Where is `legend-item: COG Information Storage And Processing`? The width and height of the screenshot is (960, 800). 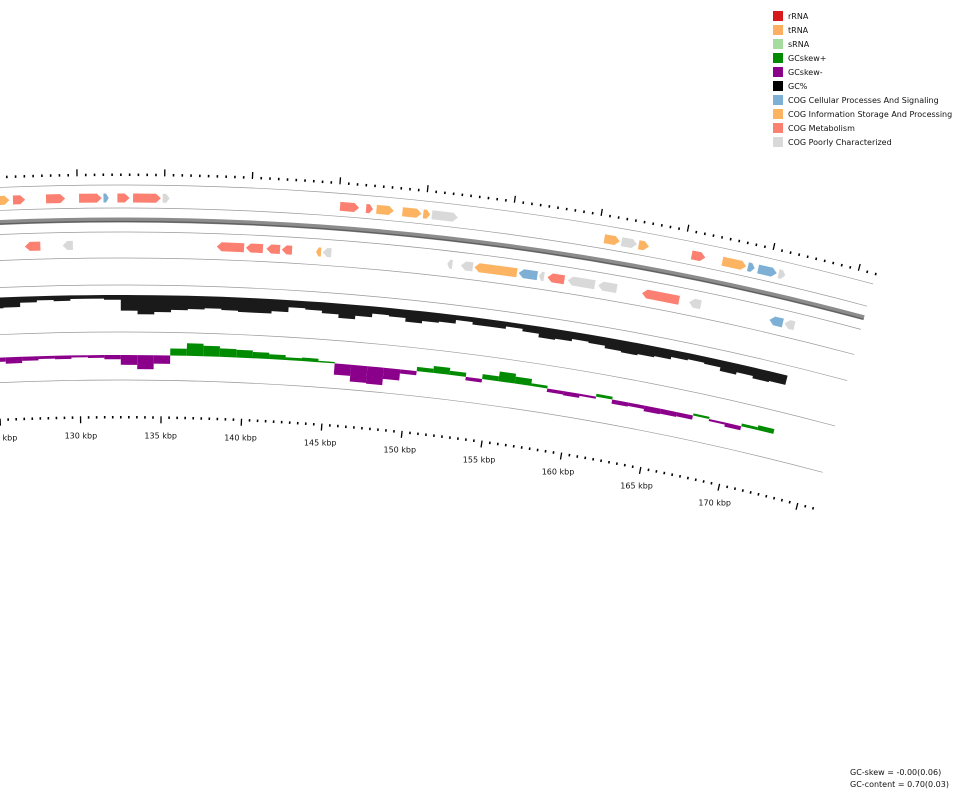
legend-item: COG Information Storage And Processing is located at coordinates (862, 114).